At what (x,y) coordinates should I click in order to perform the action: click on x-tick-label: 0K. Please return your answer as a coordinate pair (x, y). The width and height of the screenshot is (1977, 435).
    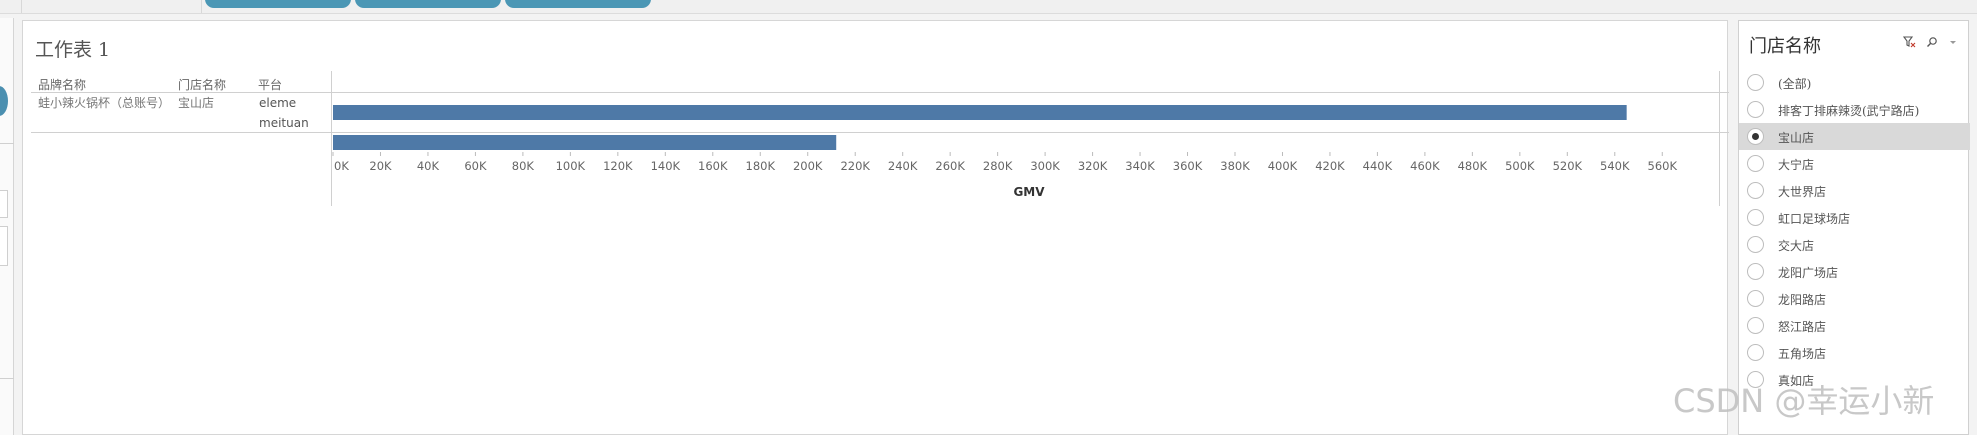
    Looking at the image, I should click on (341, 166).